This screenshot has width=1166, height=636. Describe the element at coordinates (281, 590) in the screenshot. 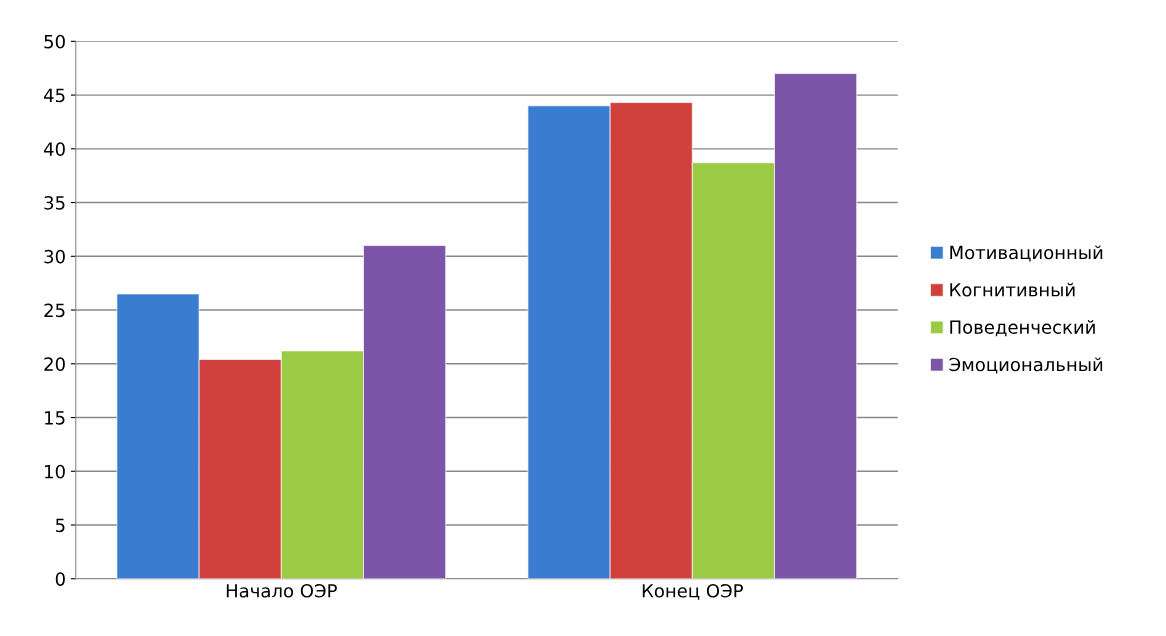

I see `x-tick-label: Начало ОЭР` at that location.